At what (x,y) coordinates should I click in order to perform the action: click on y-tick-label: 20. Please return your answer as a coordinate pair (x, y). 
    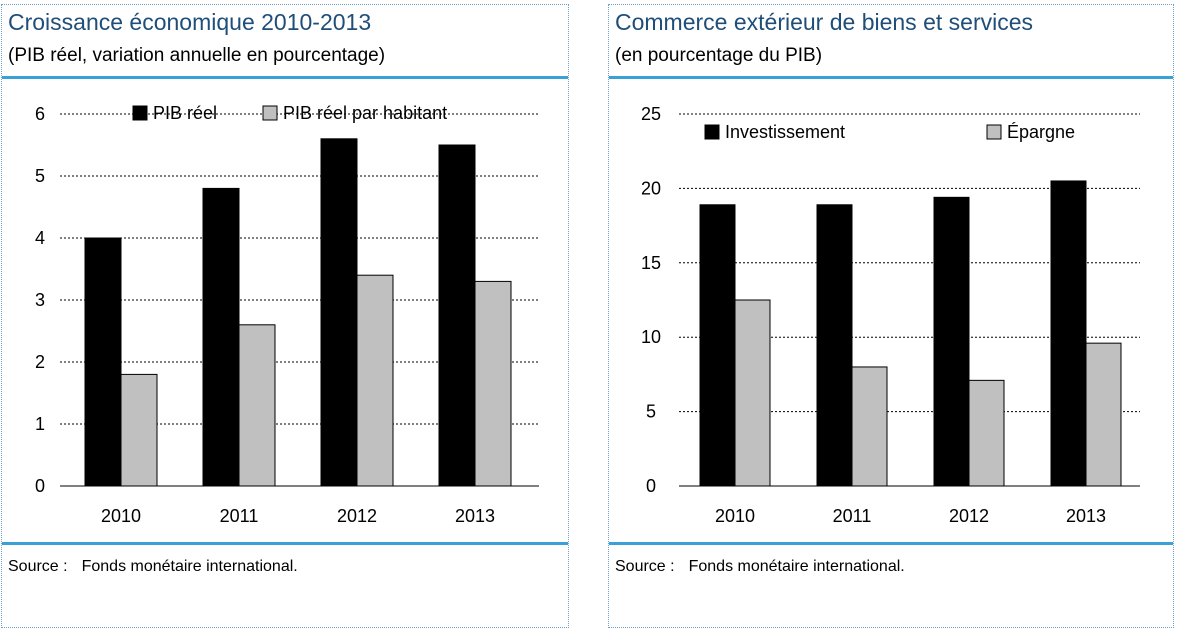
    Looking at the image, I should click on (651, 188).